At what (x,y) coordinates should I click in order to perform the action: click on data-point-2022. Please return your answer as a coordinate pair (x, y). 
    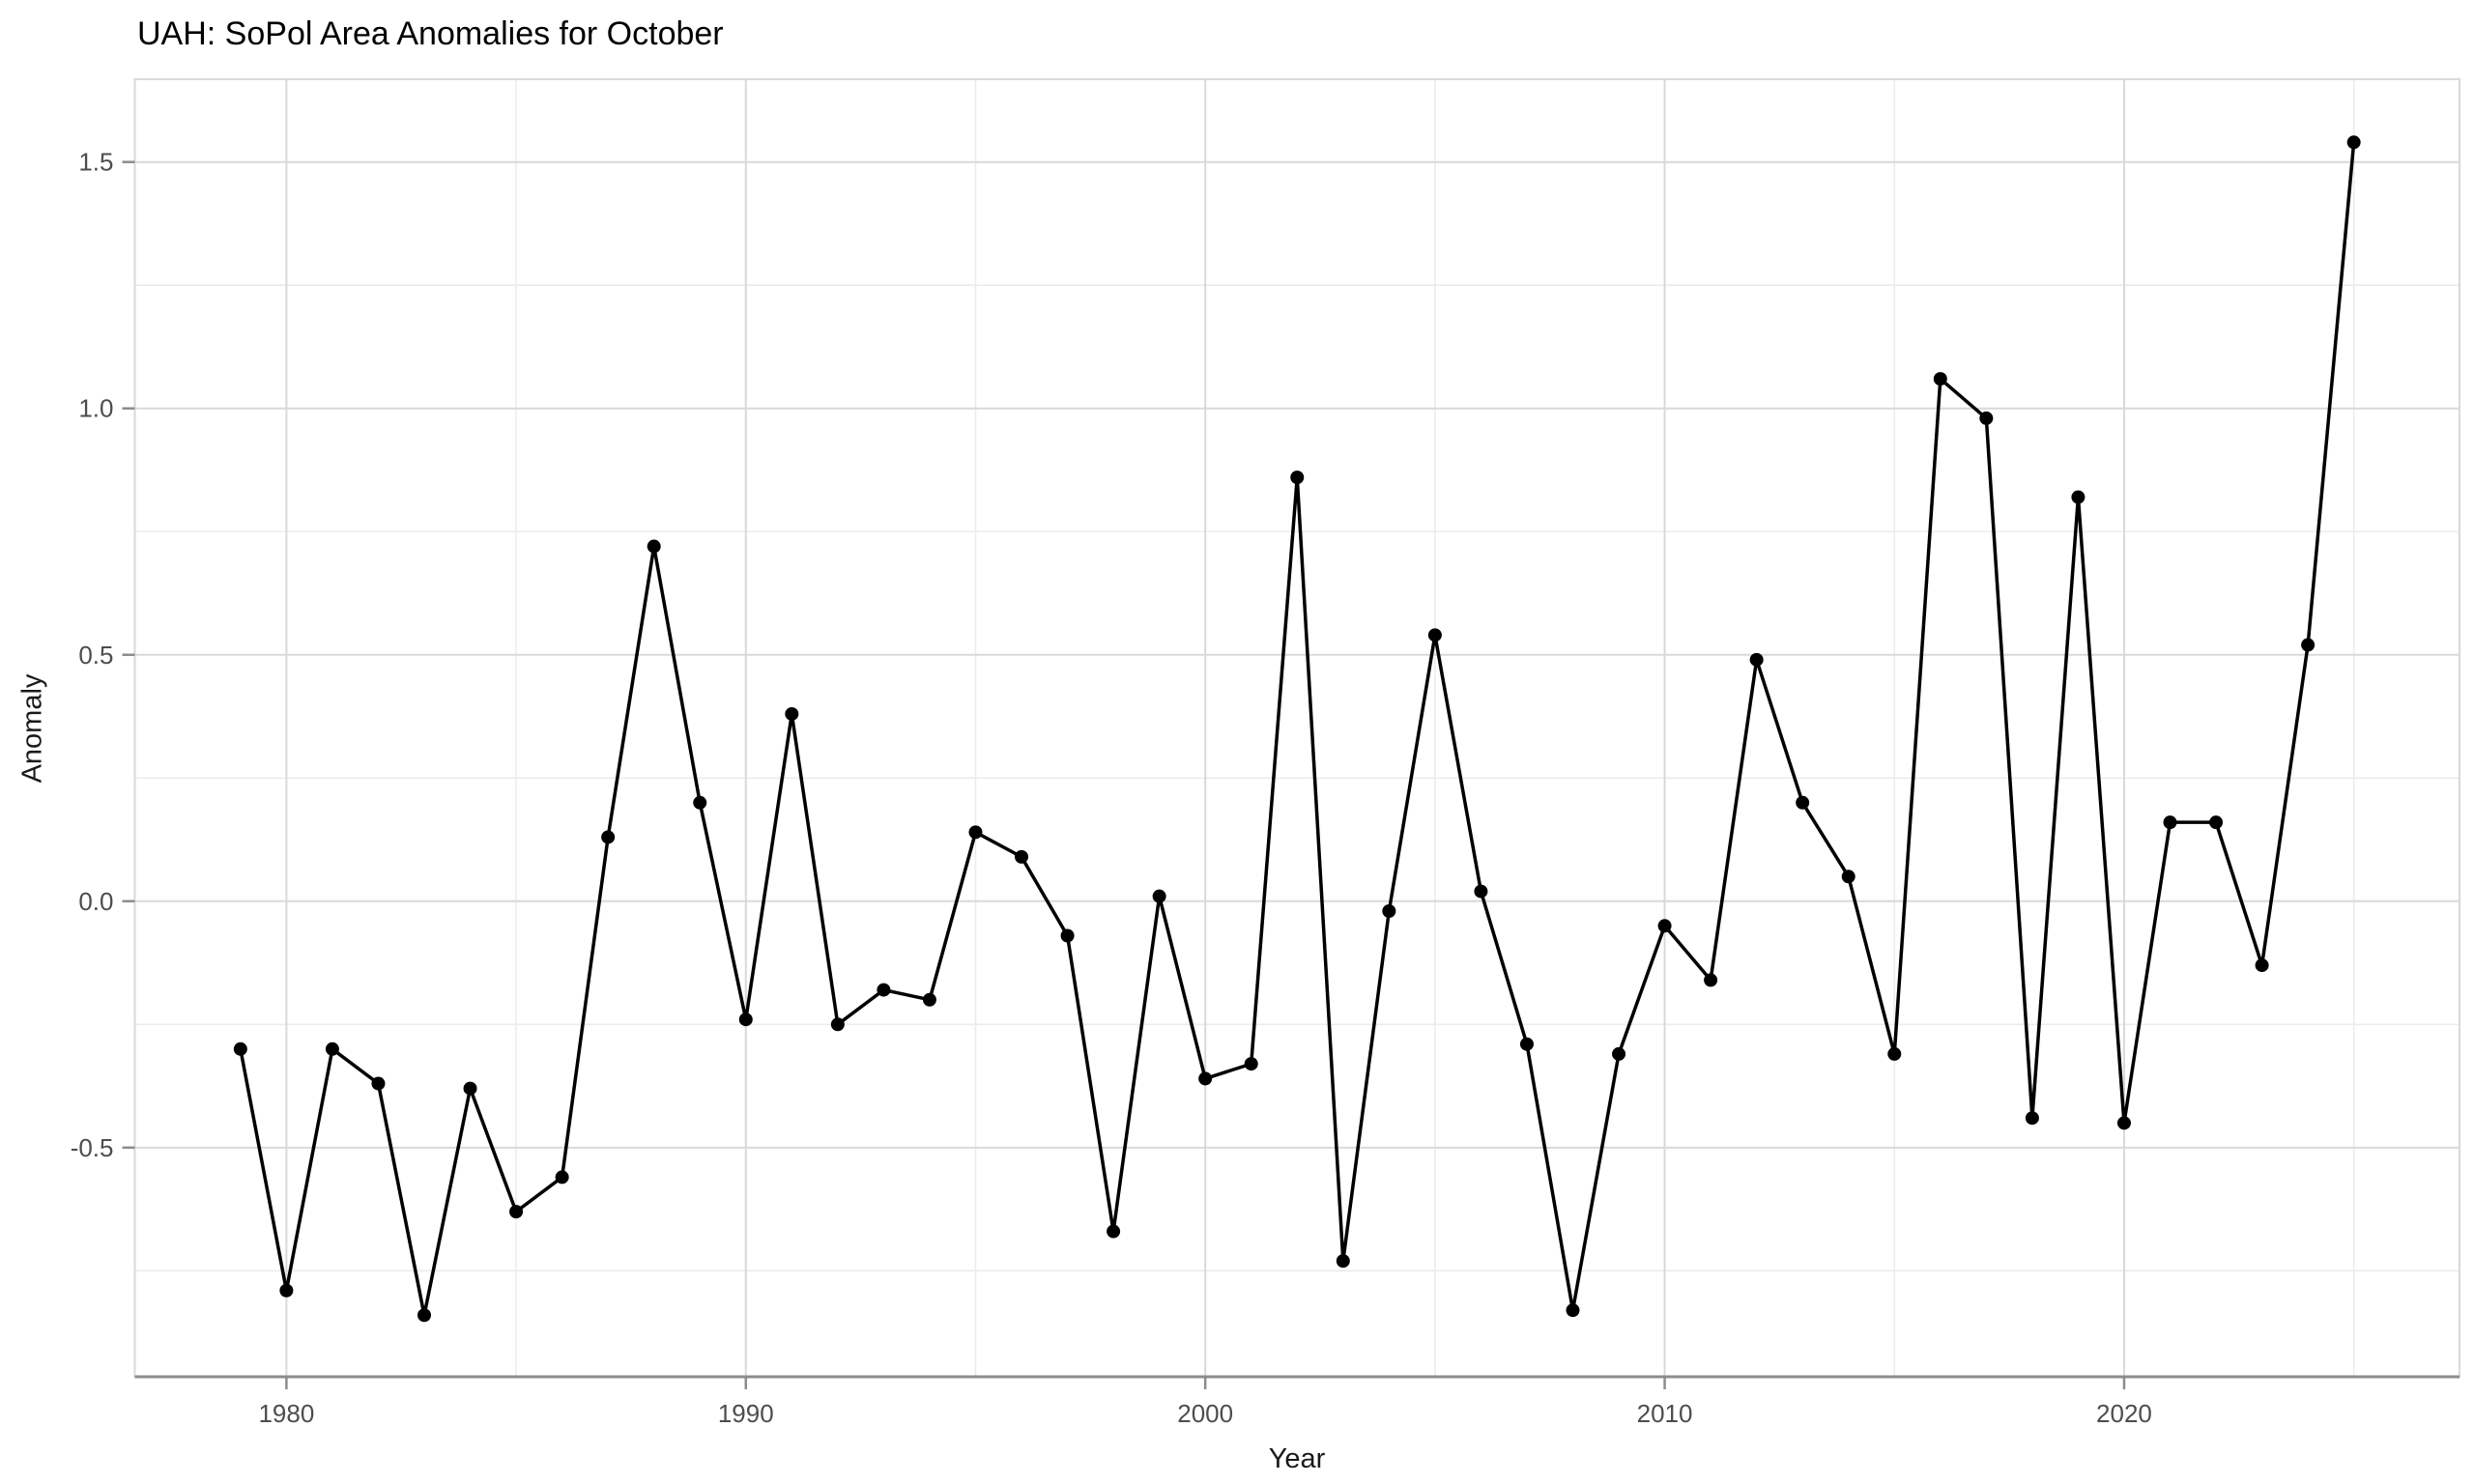
    Looking at the image, I should click on (2216, 822).